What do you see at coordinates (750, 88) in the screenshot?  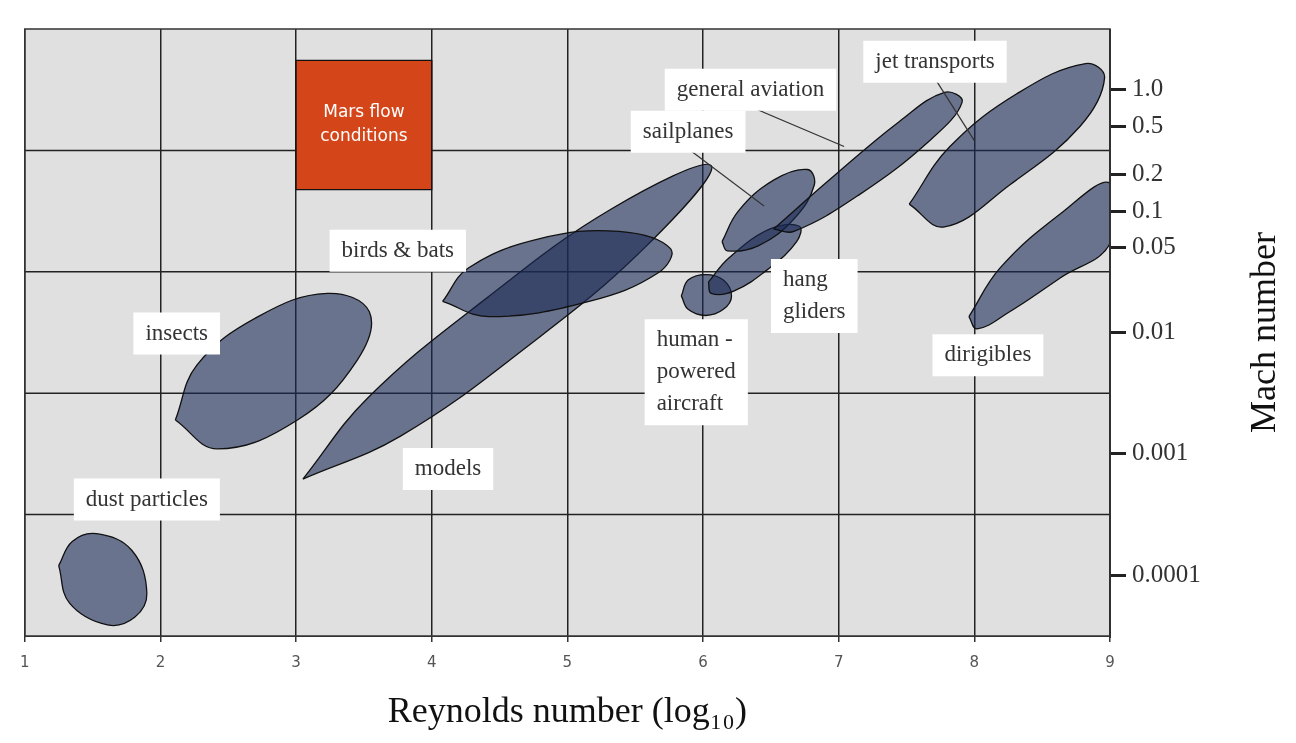 I see `text: general aviation` at bounding box center [750, 88].